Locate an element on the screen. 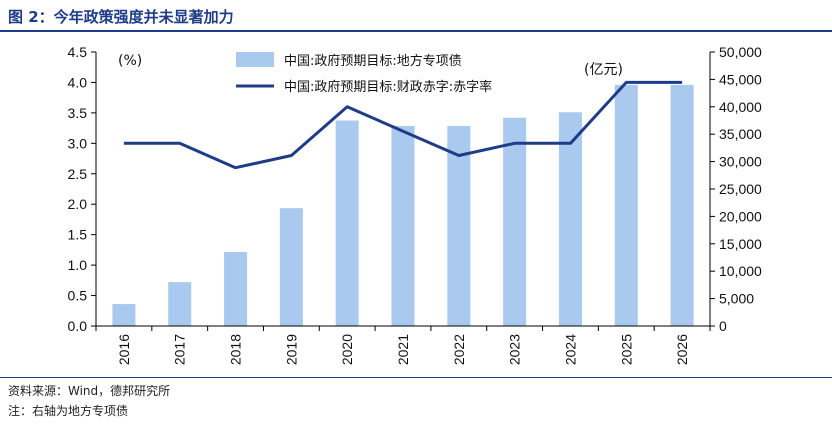 The height and width of the screenshot is (427, 832). x-tick-label: 2025 is located at coordinates (626, 349).